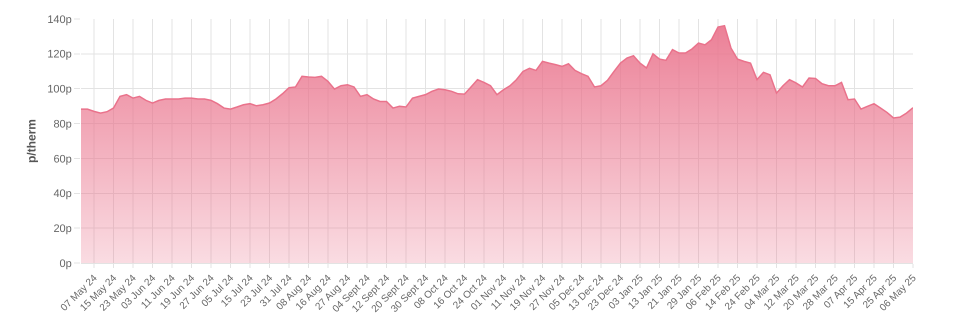  Describe the element at coordinates (62, 194) in the screenshot. I see `y-tick-label: 40p` at that location.